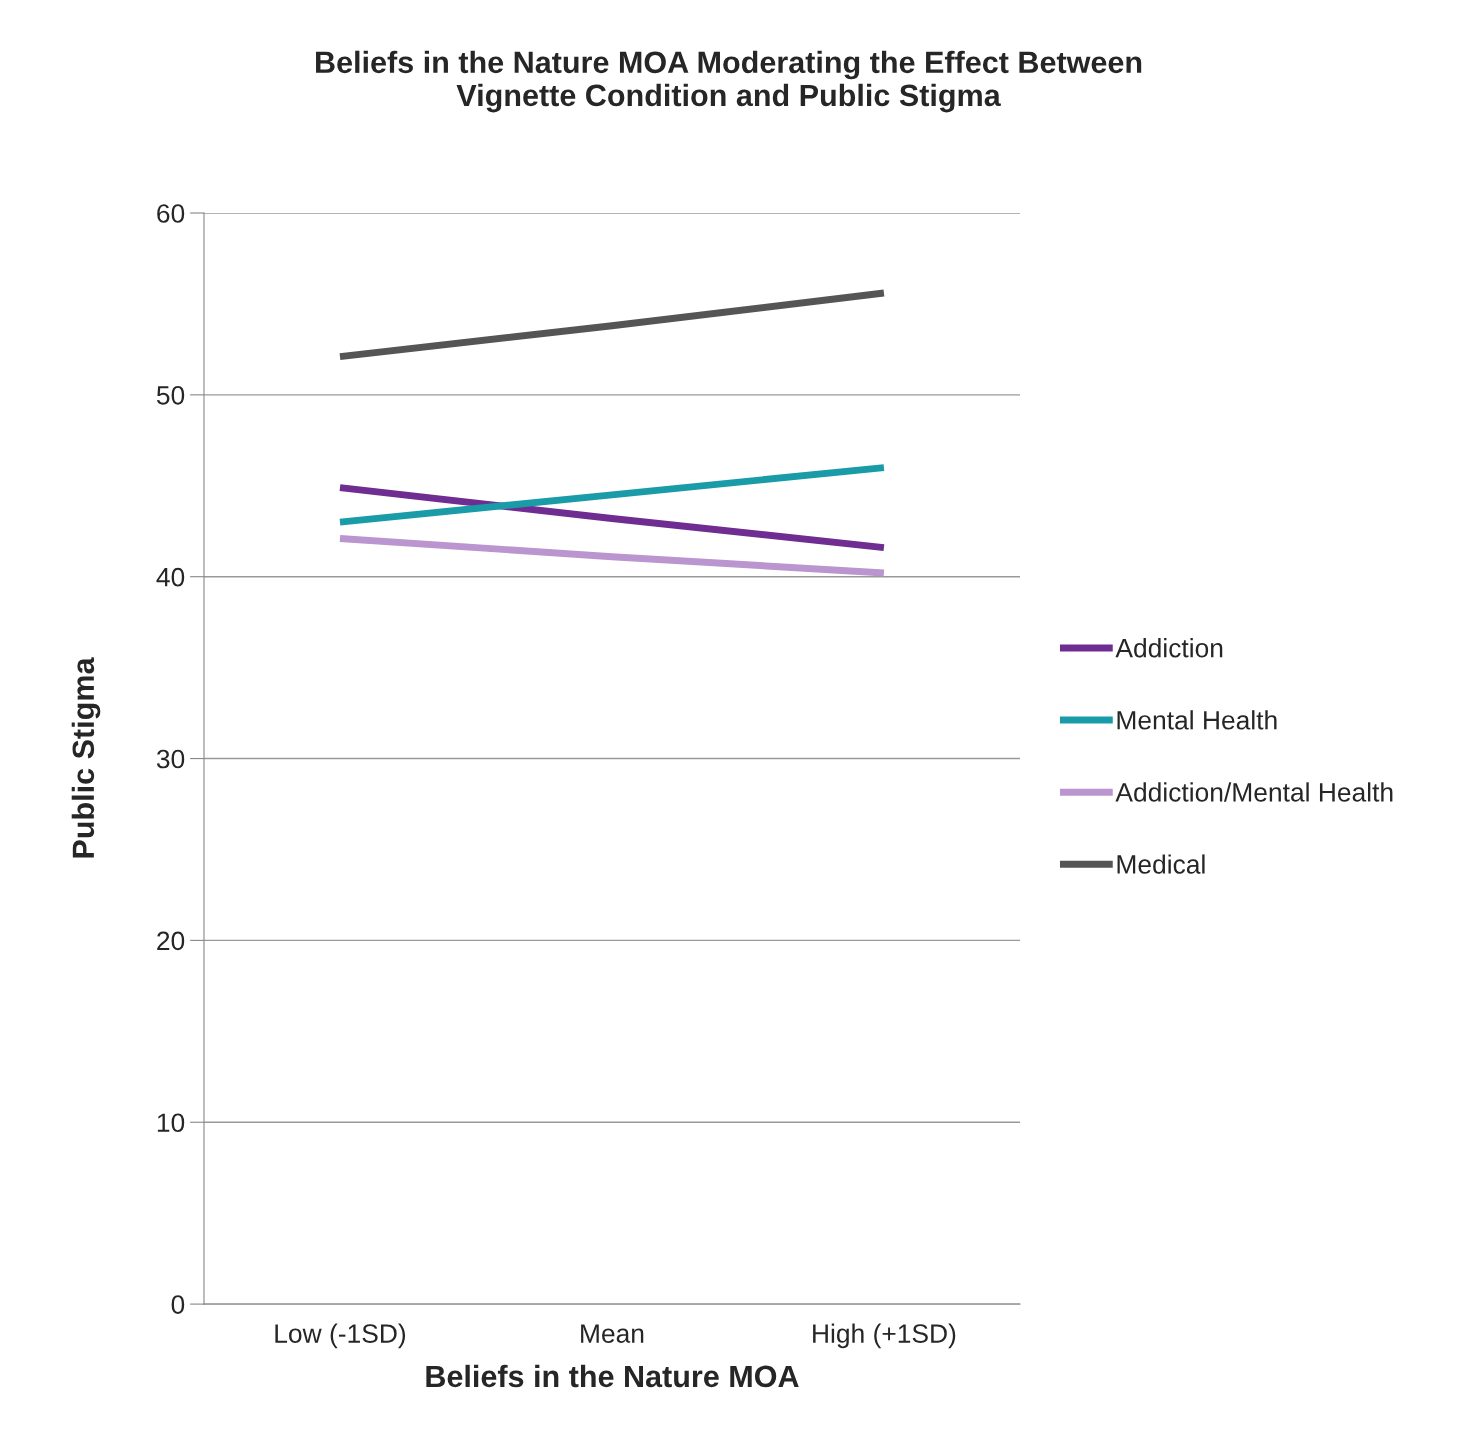  Describe the element at coordinates (1197, 720) in the screenshot. I see `legend-label: Mental Health` at that location.